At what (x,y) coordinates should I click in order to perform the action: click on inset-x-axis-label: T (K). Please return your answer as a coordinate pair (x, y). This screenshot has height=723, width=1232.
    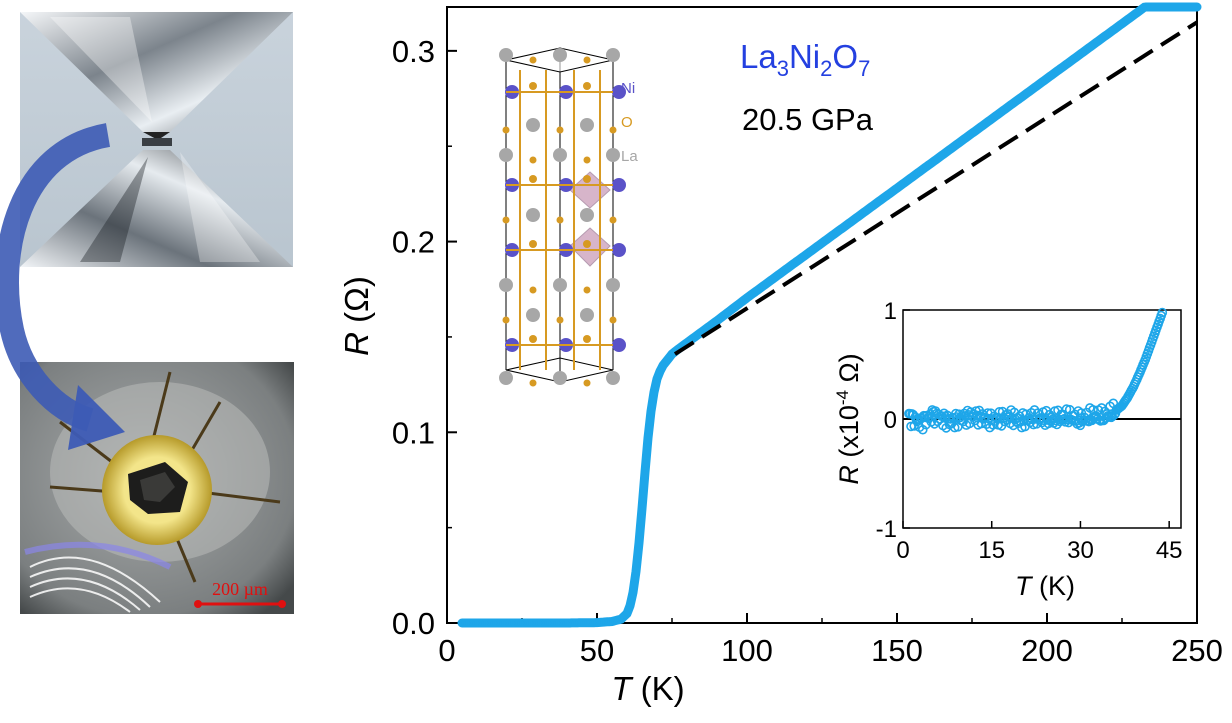
    Looking at the image, I should click on (1045, 586).